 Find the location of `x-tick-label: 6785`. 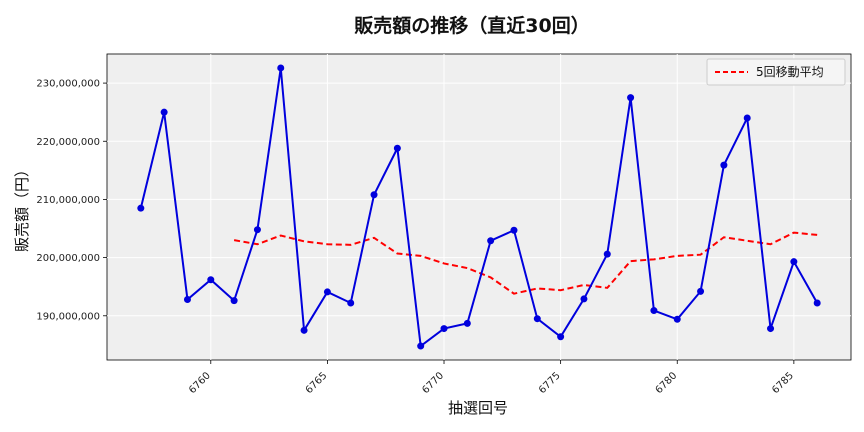

x-tick-label: 6785 is located at coordinates (783, 383).